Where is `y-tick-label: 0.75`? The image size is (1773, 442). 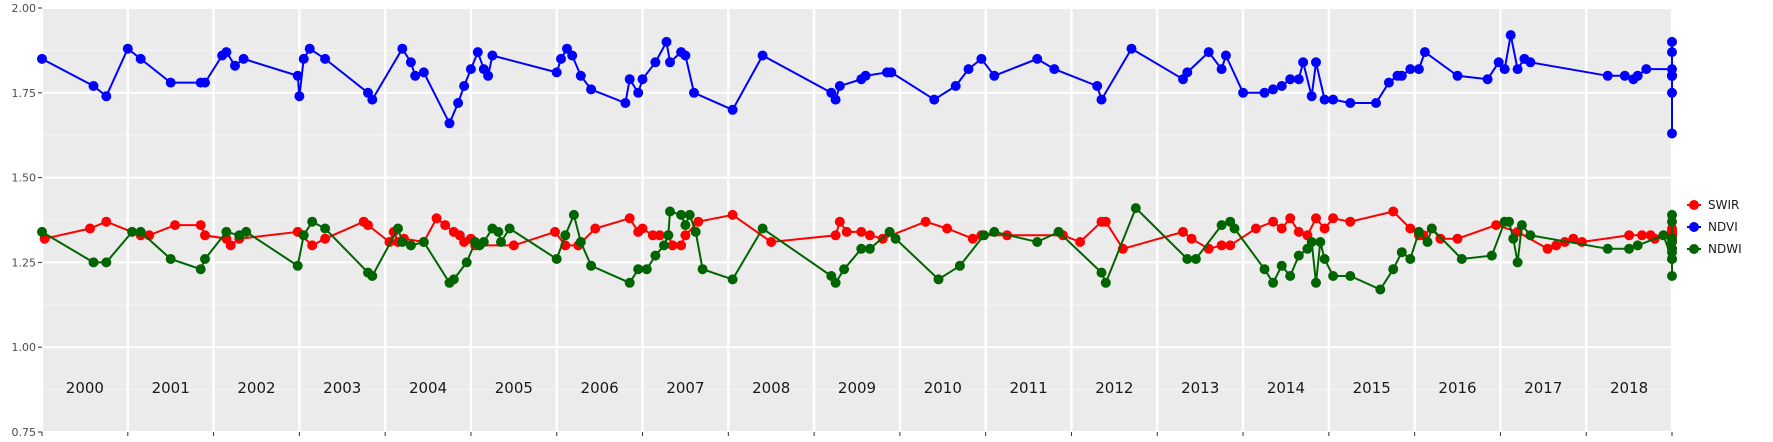
y-tick-label: 0.75 is located at coordinates (24, 432).